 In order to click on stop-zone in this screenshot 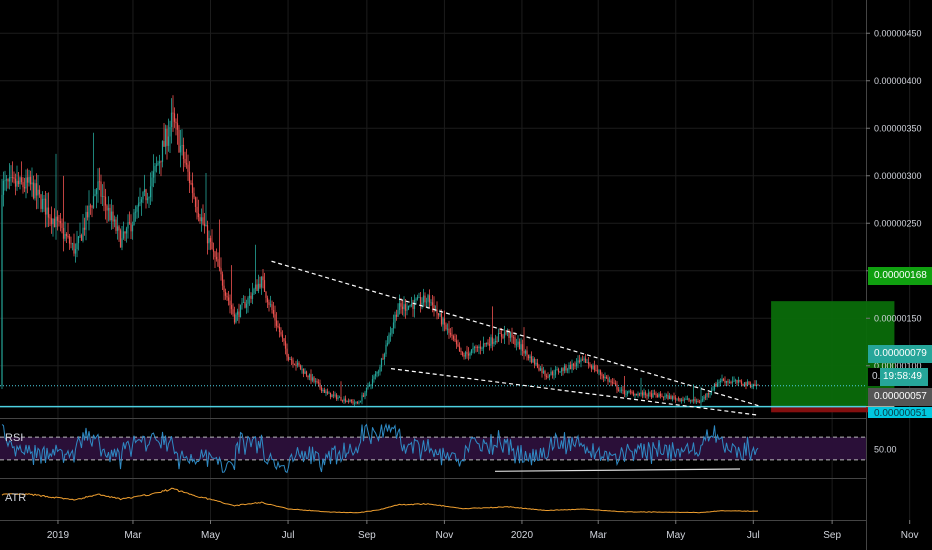, I will do `click(833, 409)`.